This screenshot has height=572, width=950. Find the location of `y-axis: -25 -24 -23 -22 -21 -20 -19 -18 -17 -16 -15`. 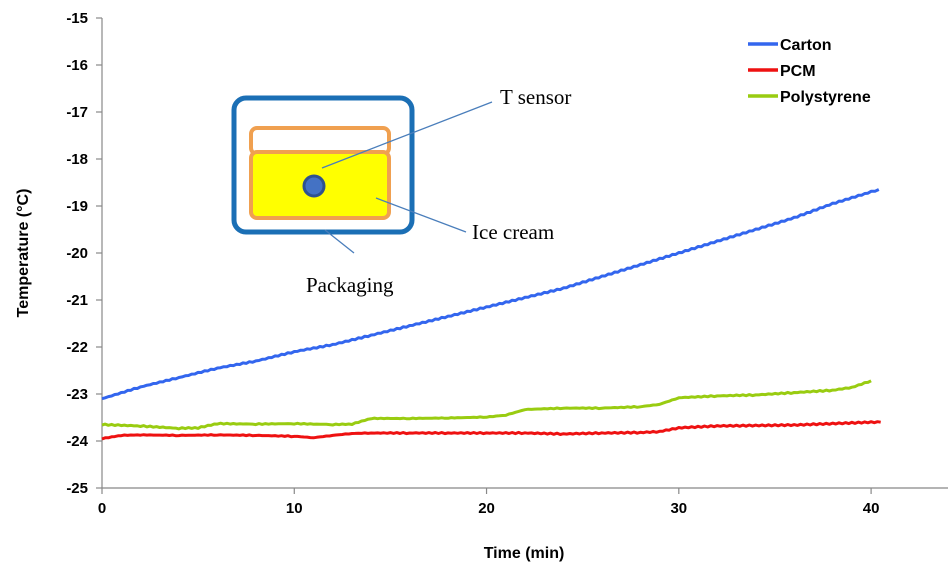

y-axis: -25 -24 -23 -22 -21 -20 -19 -18 -17 -16 -15 is located at coordinates (84, 253).